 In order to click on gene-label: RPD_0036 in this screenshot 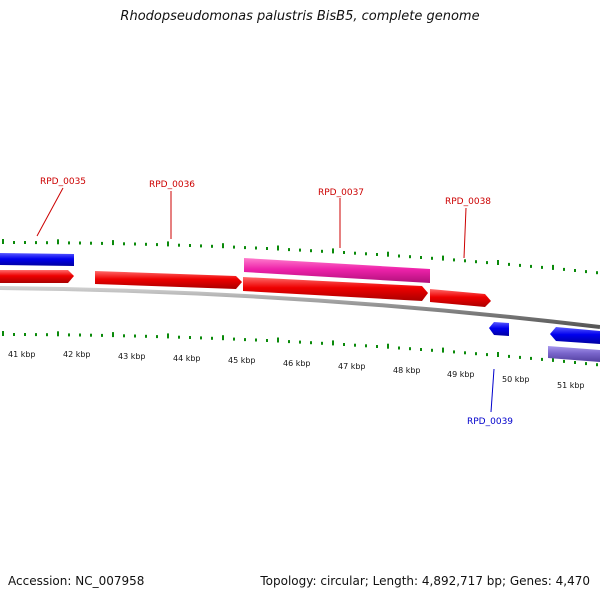, I will do `click(172, 185)`.